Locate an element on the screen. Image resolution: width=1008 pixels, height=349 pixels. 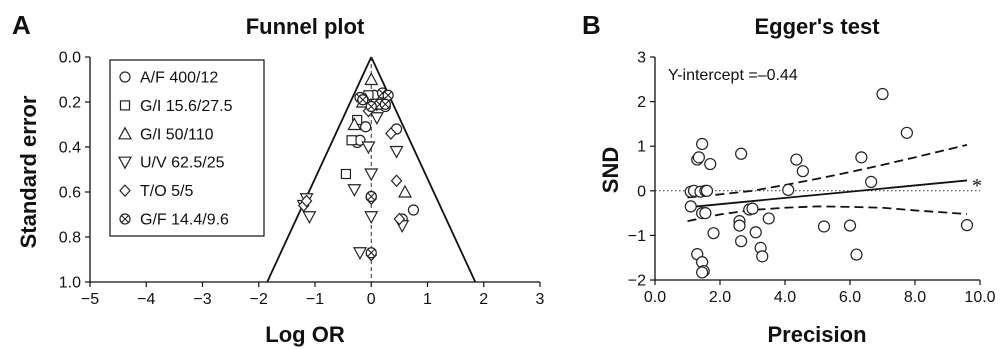
legend-marker-g-i-50-110-shape is located at coordinates (125, 133).